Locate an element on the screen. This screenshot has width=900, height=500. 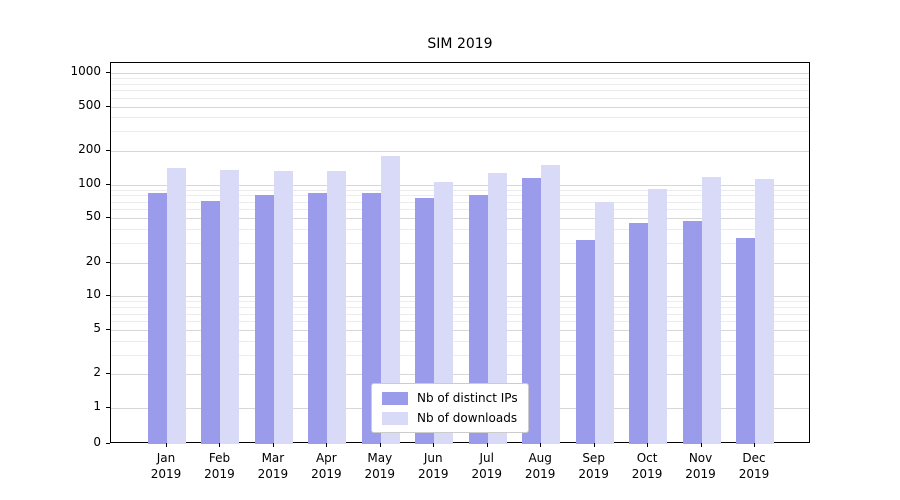
y-tick-label: 500 is located at coordinates (89, 104).